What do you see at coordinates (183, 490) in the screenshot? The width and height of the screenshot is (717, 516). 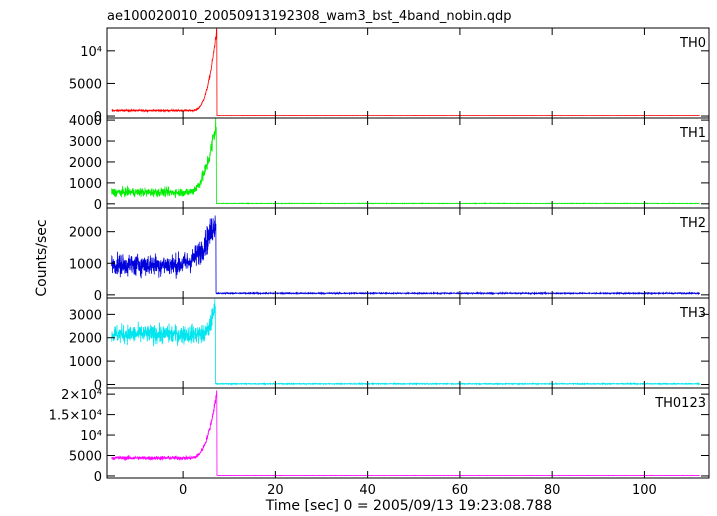 I see `x-tick-label: 0` at bounding box center [183, 490].